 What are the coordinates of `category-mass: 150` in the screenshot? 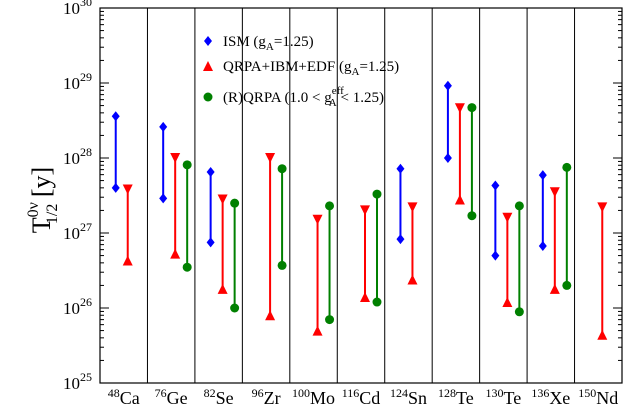 It's located at (587, 393).